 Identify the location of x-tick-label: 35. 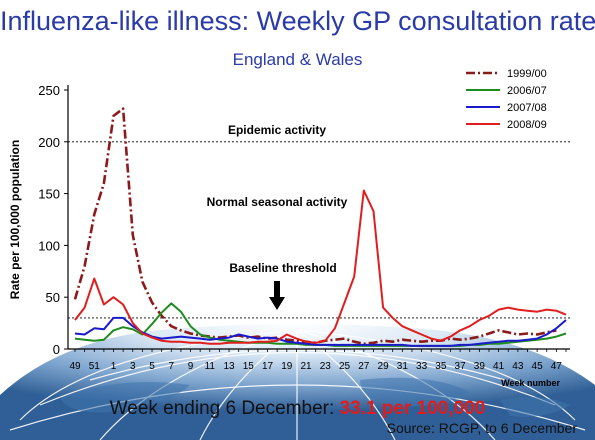
(441, 366).